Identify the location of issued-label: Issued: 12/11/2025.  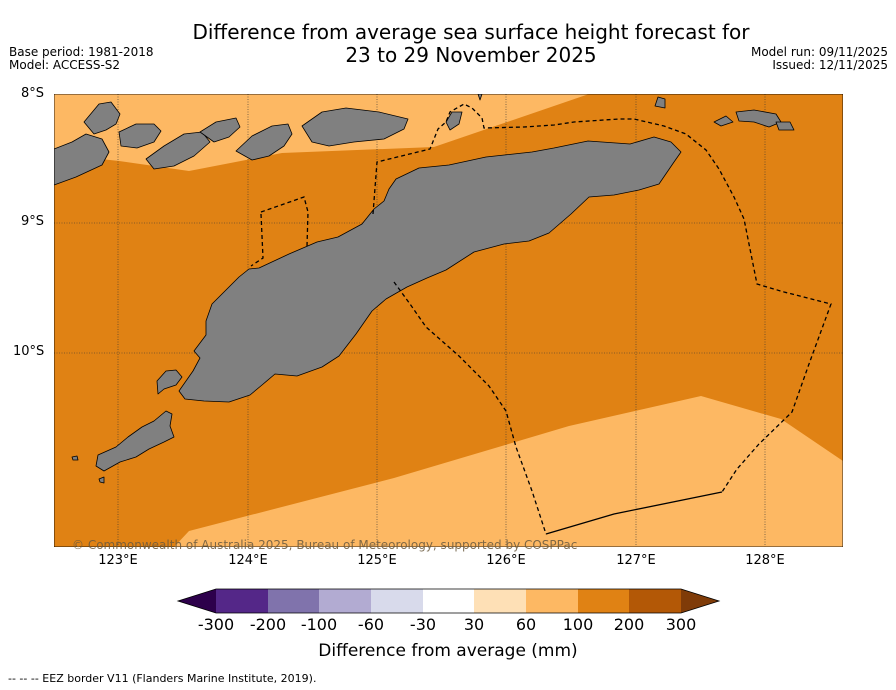
(830, 65).